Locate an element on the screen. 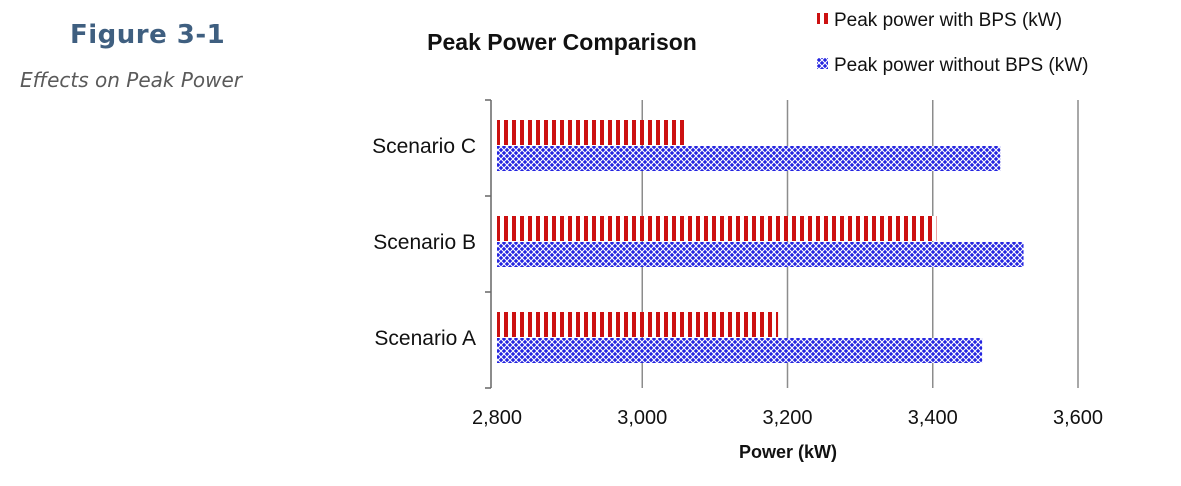  x-tick-label: 3,600 is located at coordinates (1078, 418).